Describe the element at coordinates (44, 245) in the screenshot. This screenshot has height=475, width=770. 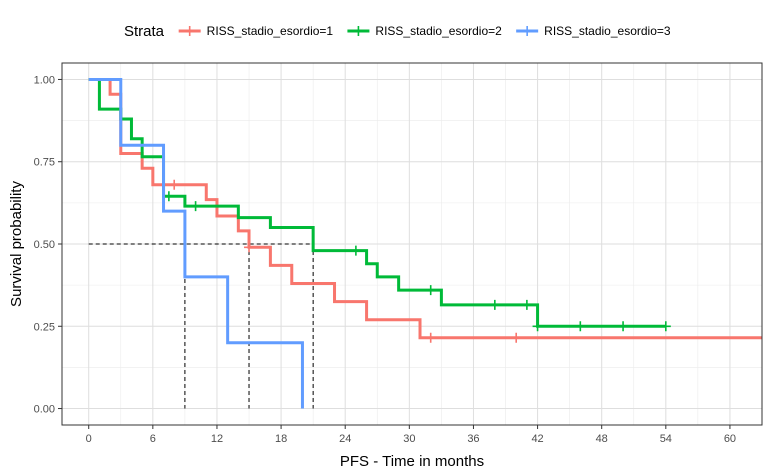
I see `y-tick-label: 0.50` at that location.